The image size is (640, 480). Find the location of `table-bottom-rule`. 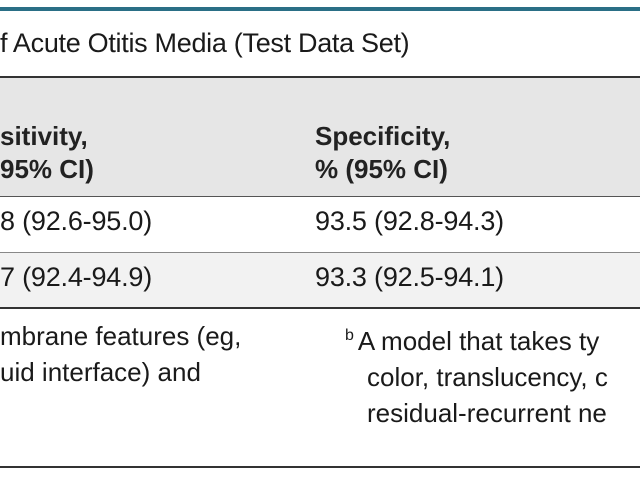

table-bottom-rule is located at coordinates (320, 308).